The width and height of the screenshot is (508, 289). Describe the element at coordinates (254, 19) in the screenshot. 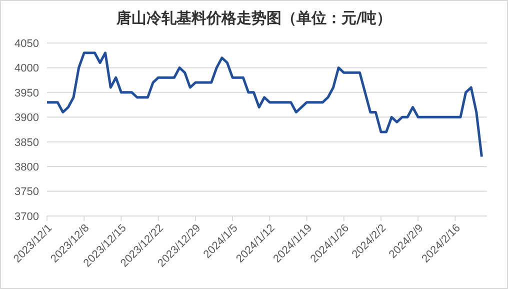

I see `chart-title: 唐山冷轧基料价格走势图（单位：元/吨）` at that location.